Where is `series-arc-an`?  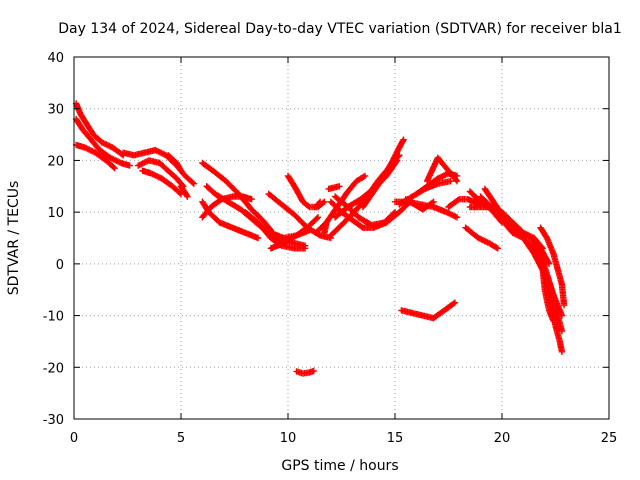
series-arc-an is located at coordinates (305, 372).